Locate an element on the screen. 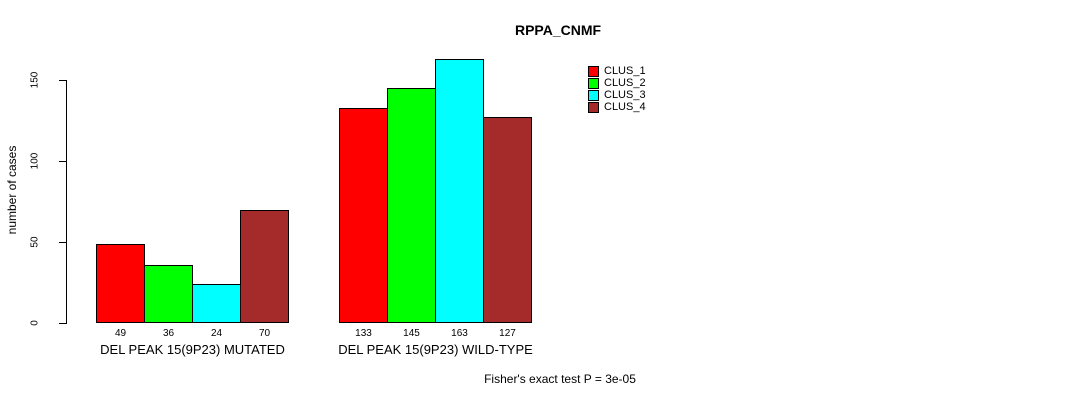 This screenshot has width=1090, height=400. y-tick-label: 0 is located at coordinates (35, 323).